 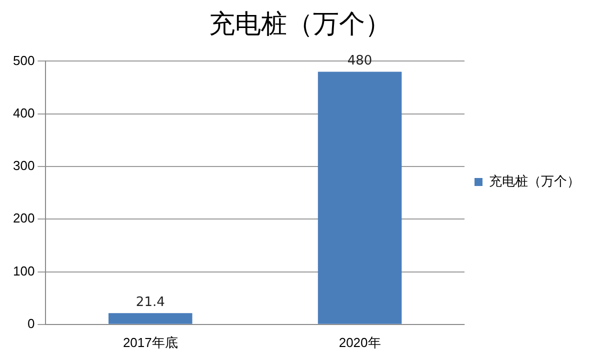 I want to click on data-label: 480, so click(x=359, y=61).